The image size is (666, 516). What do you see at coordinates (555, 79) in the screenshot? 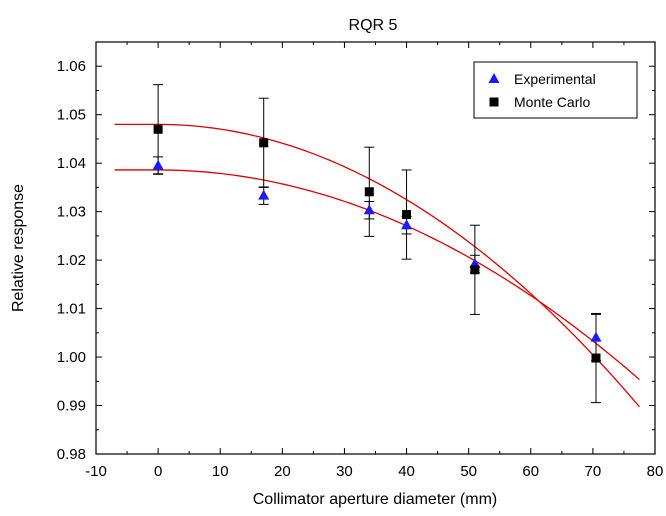
I see `legend-label: Experimental` at bounding box center [555, 79].